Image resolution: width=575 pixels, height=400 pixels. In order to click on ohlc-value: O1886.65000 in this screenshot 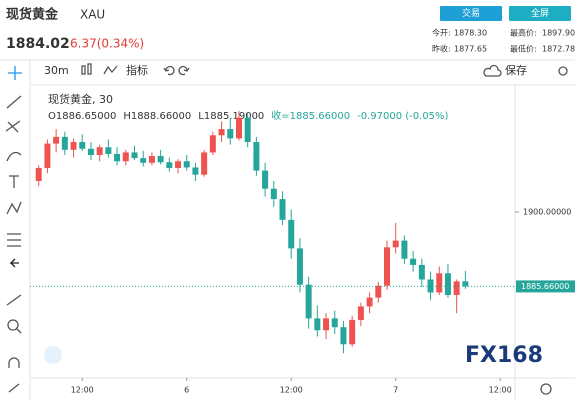, I will do `click(82, 116)`.